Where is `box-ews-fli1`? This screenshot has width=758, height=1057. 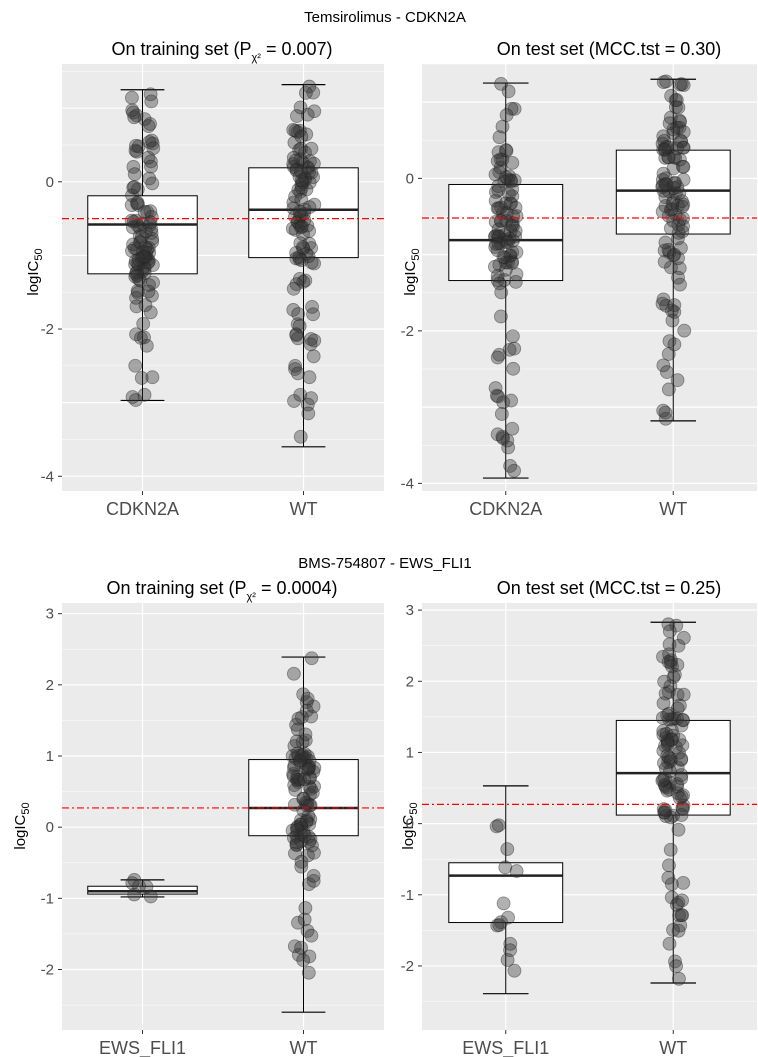
box-ews-fli1 is located at coordinates (506, 890).